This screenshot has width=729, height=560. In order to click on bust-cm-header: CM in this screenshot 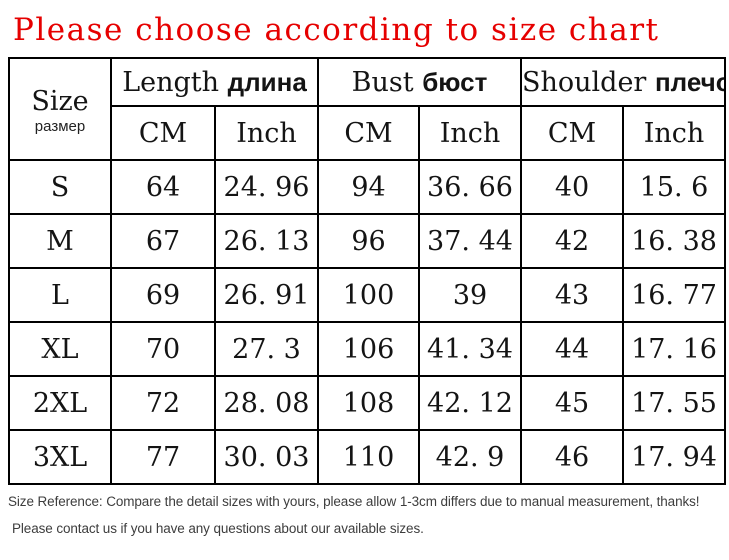, I will do `click(368, 133)`.